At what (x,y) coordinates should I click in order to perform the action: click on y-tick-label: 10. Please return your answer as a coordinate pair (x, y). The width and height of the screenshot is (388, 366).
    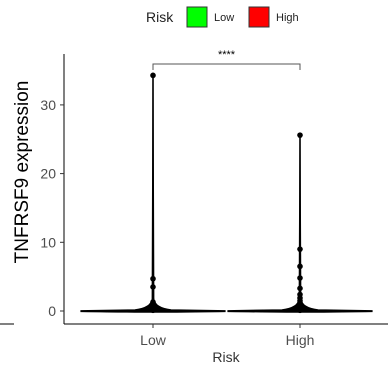
    Looking at the image, I should click on (48, 242).